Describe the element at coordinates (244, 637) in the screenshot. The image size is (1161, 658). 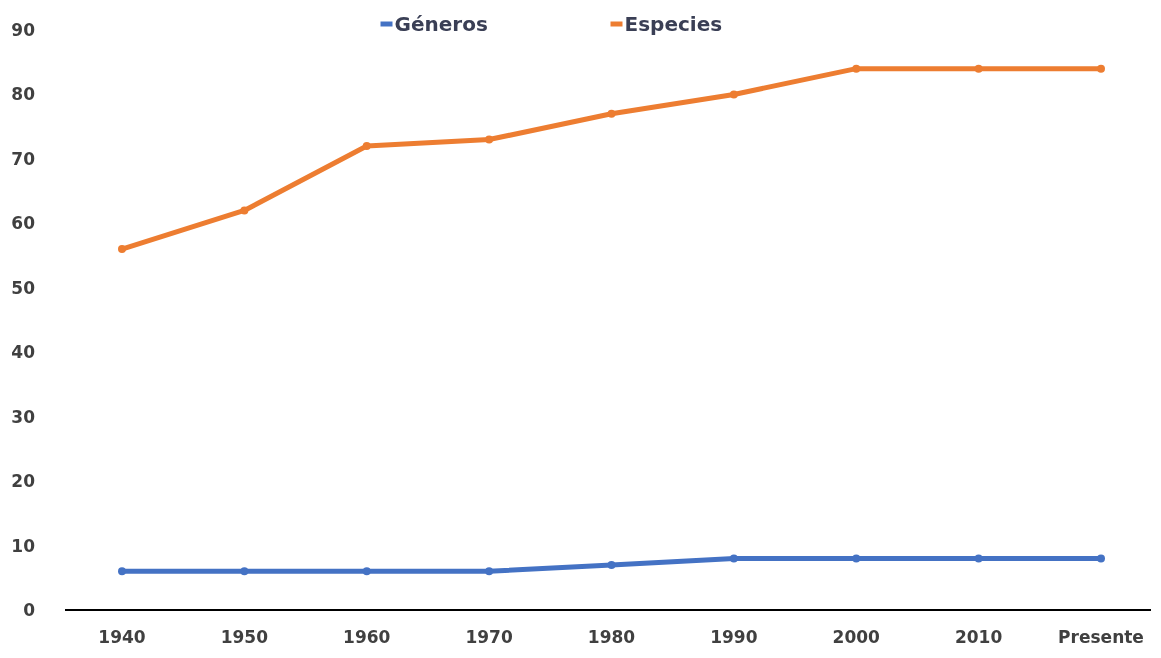
I see `x-tick-label: 1950` at that location.